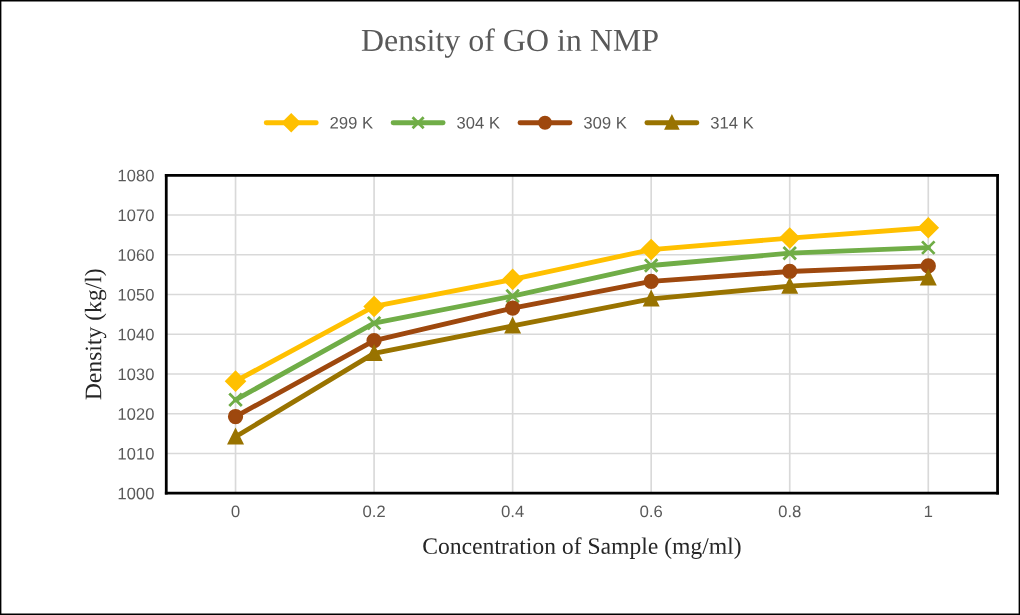 The width and height of the screenshot is (1020, 615). What do you see at coordinates (351, 122) in the screenshot?
I see `legend-label: 299 K` at bounding box center [351, 122].